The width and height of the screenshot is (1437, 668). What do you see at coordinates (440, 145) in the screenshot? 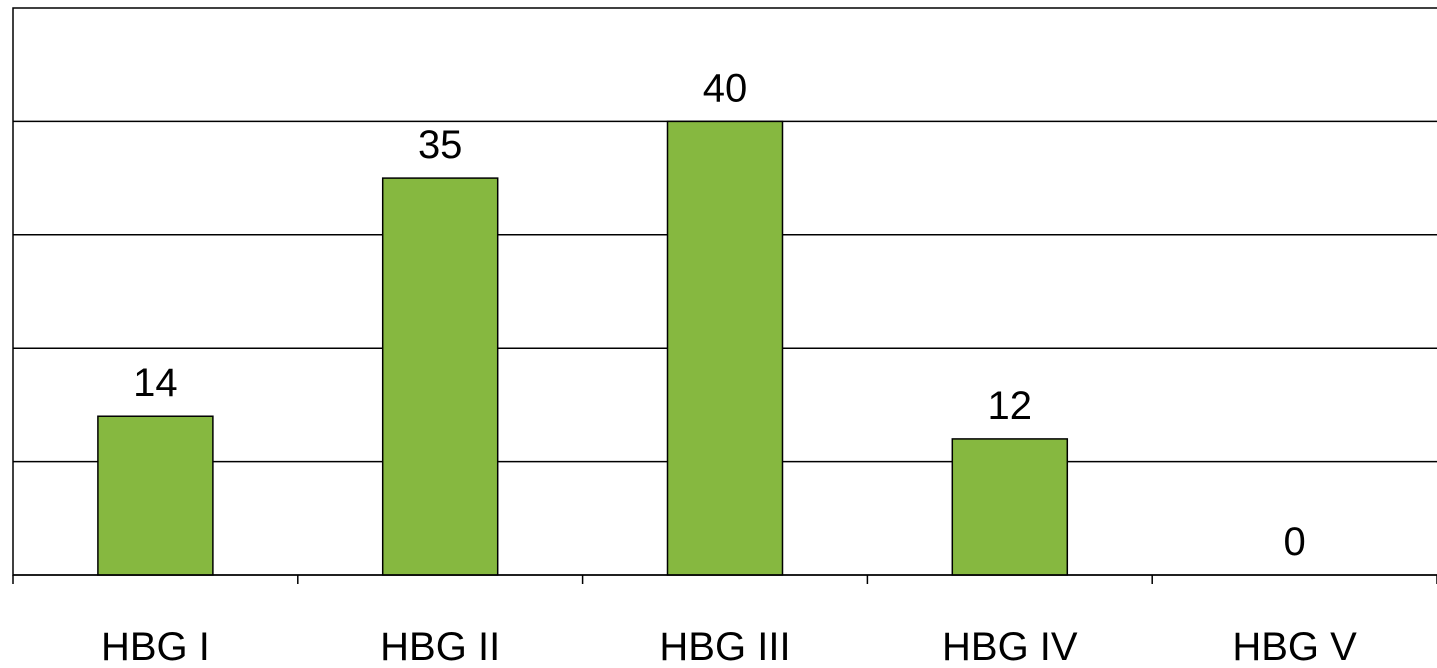
I see `data-label: 35` at bounding box center [440, 145].